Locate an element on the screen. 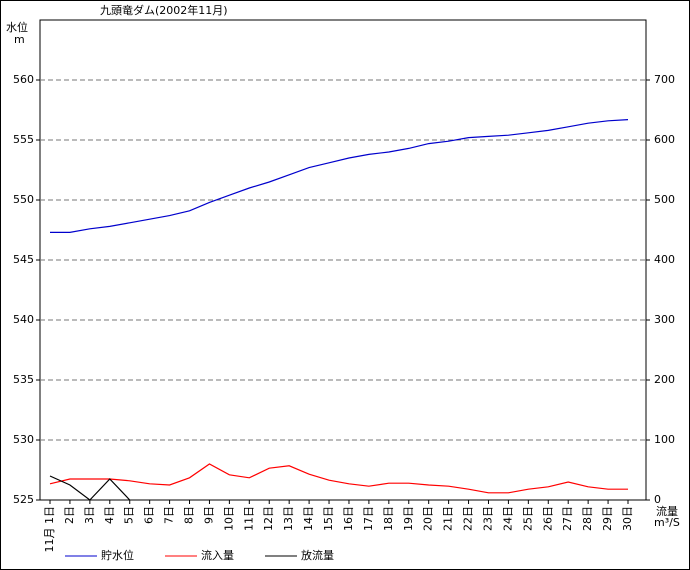  y-unit: m is located at coordinates (19, 39).